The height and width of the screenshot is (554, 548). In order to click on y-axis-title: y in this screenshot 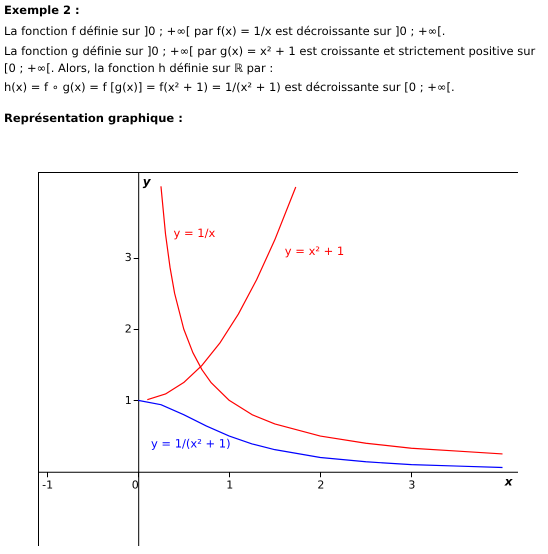, I will do `click(147, 181)`.